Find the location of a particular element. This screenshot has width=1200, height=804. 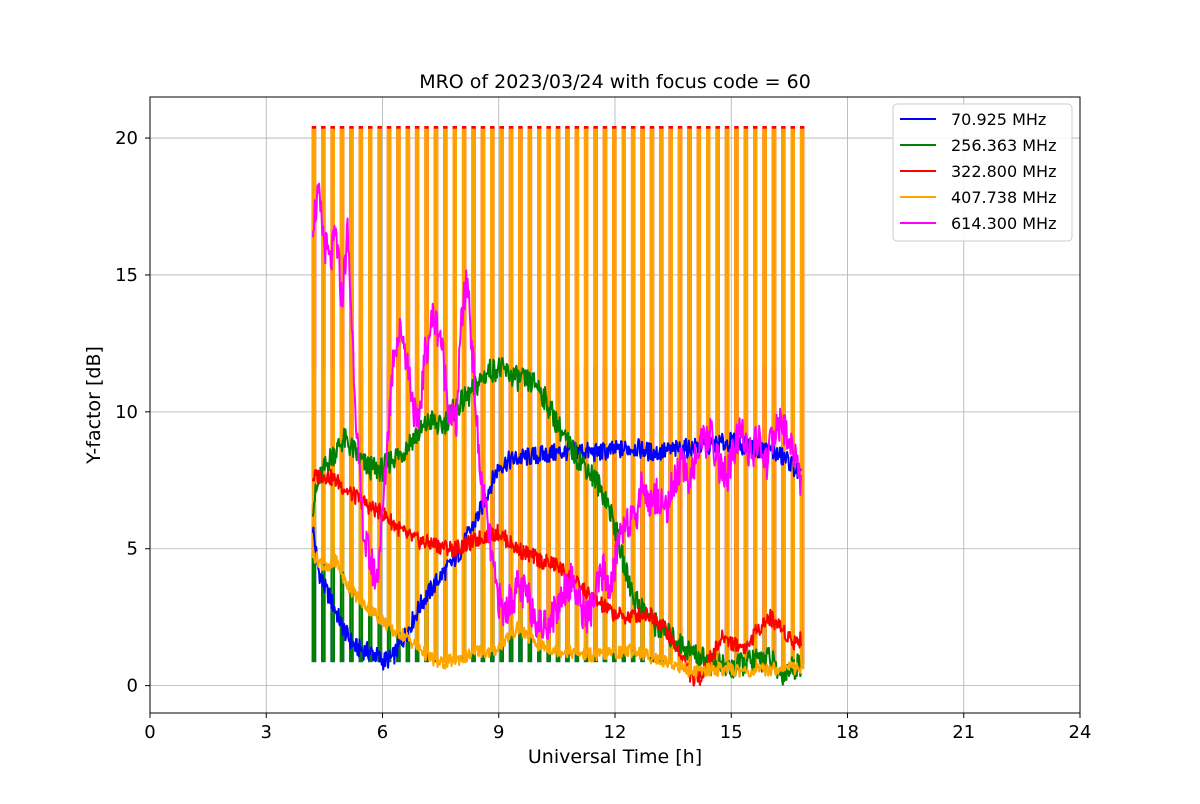

x-axis-label: Universal Time [h] is located at coordinates (615, 757).